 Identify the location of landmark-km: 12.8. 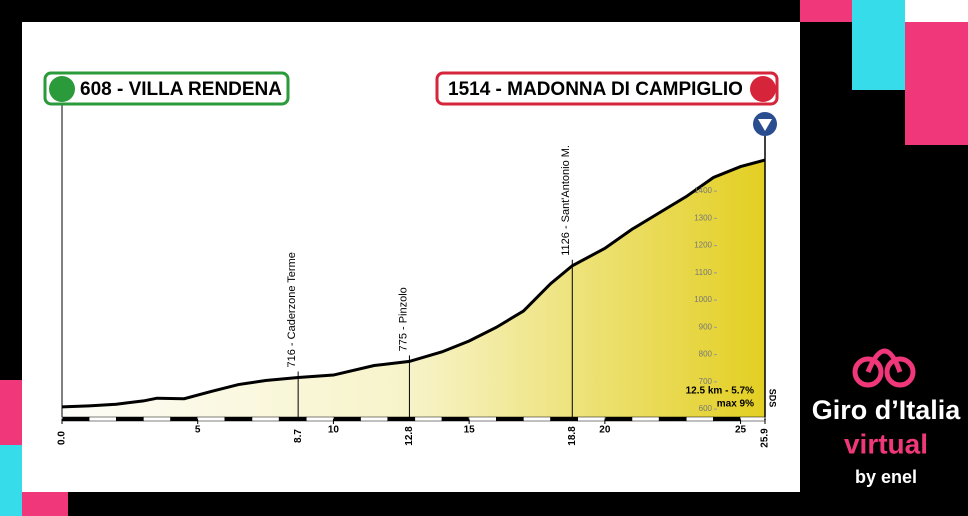
(409, 436).